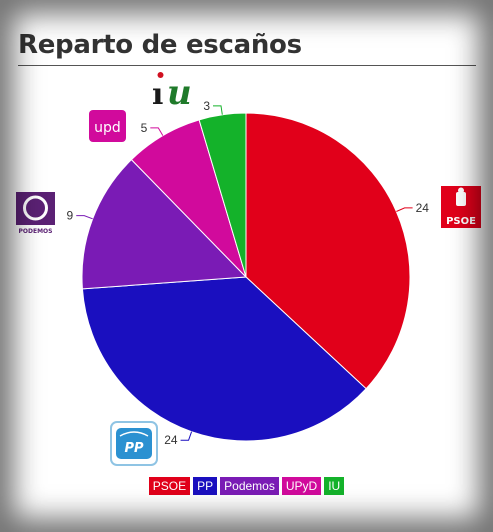  I want to click on legend-item-iu: IU, so click(334, 486).